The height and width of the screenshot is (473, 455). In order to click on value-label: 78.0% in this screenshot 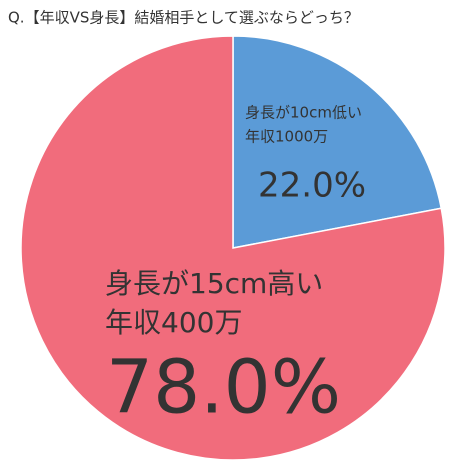, I will do `click(223, 388)`.